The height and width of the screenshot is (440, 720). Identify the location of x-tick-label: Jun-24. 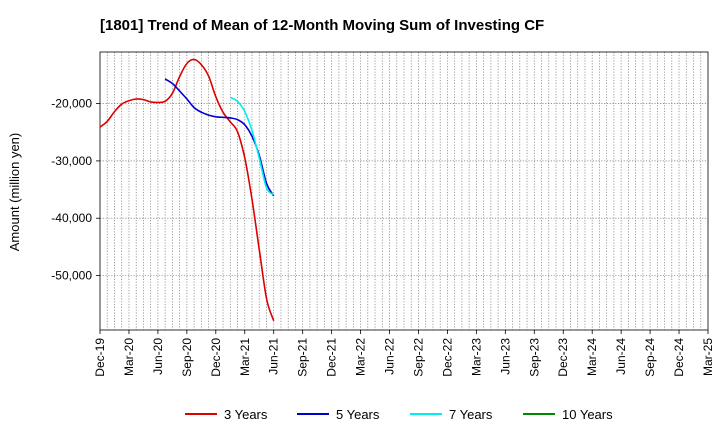
(621, 356).